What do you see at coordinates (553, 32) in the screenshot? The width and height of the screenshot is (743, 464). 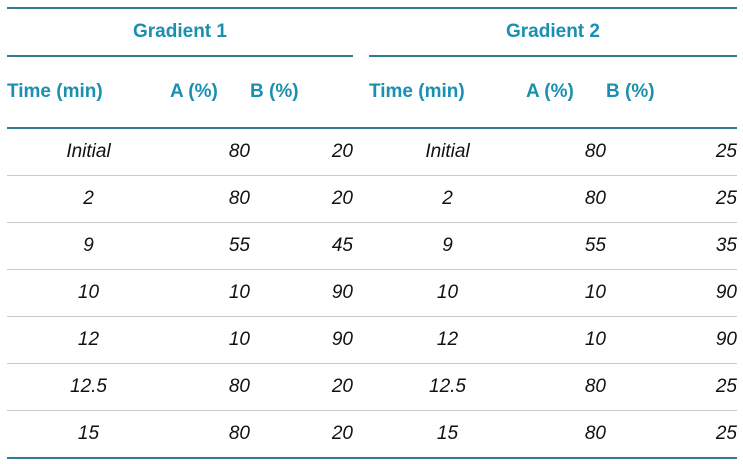 I see `group-header-gradient-2: Gradient 2` at bounding box center [553, 32].